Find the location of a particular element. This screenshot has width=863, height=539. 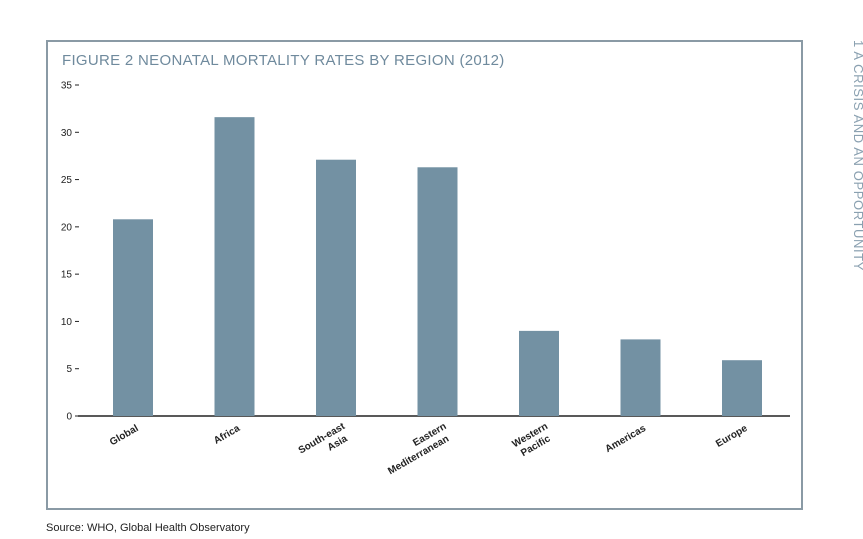

x-category-label: Global is located at coordinates (124, 435).